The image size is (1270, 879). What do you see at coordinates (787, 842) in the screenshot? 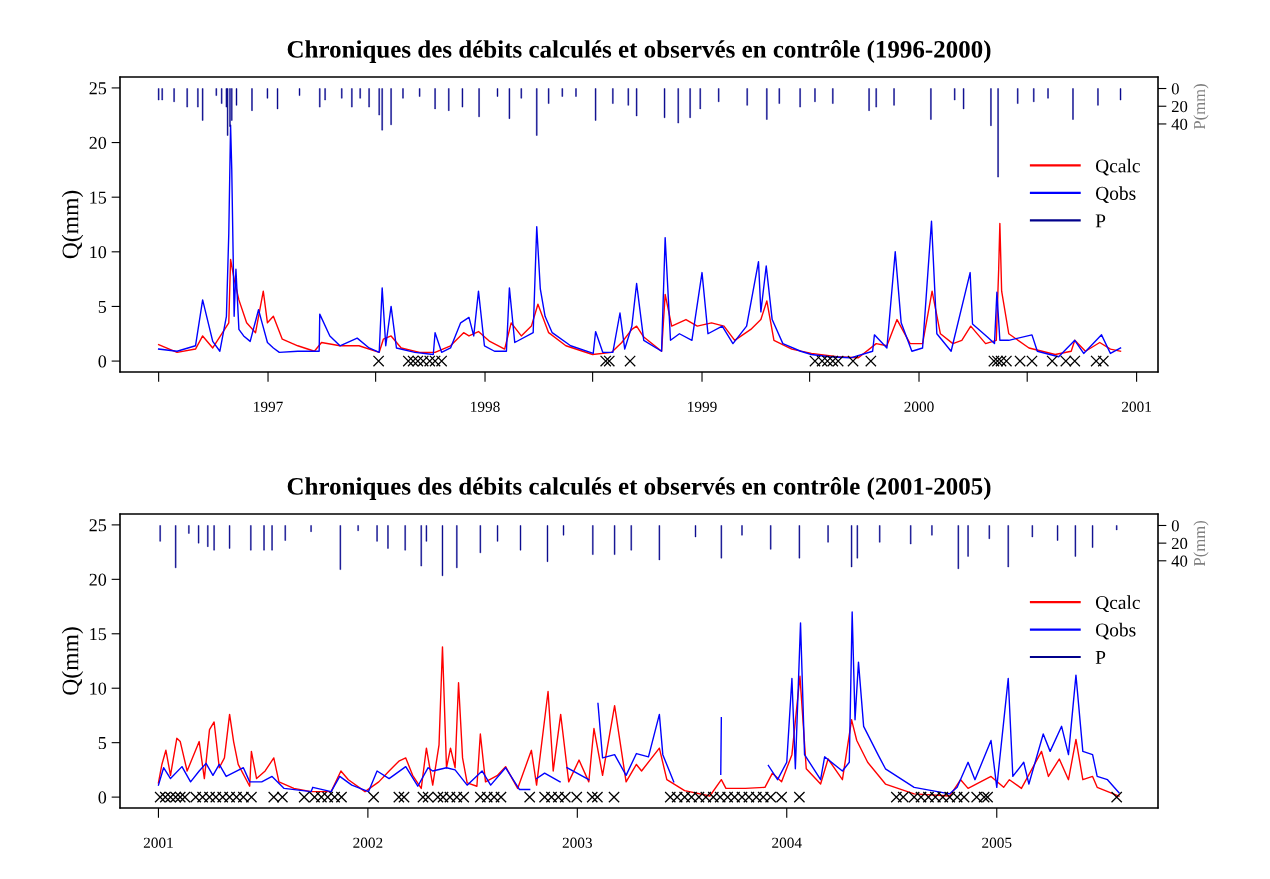
I see `x-tick-label: 2004` at bounding box center [787, 842].